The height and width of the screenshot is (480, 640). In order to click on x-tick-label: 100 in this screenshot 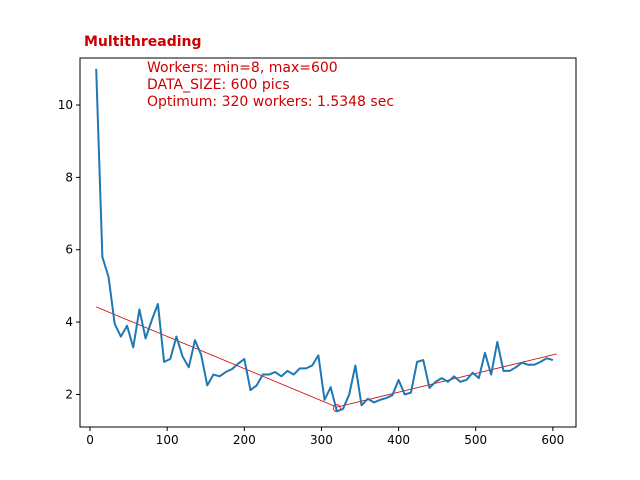, I will do `click(167, 440)`.